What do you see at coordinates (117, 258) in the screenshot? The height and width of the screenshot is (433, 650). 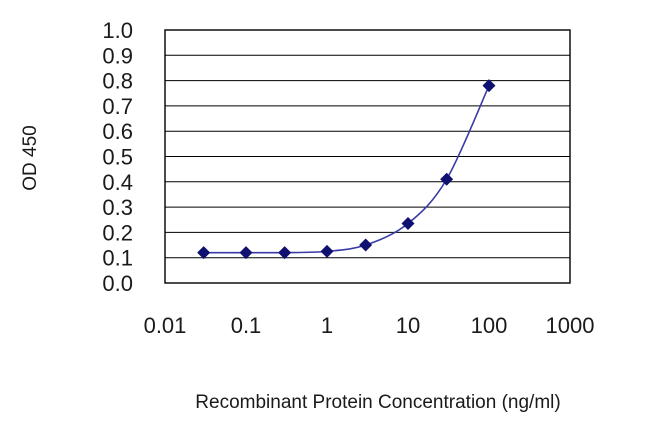 I see `y-tick-label: 0.1` at bounding box center [117, 258].